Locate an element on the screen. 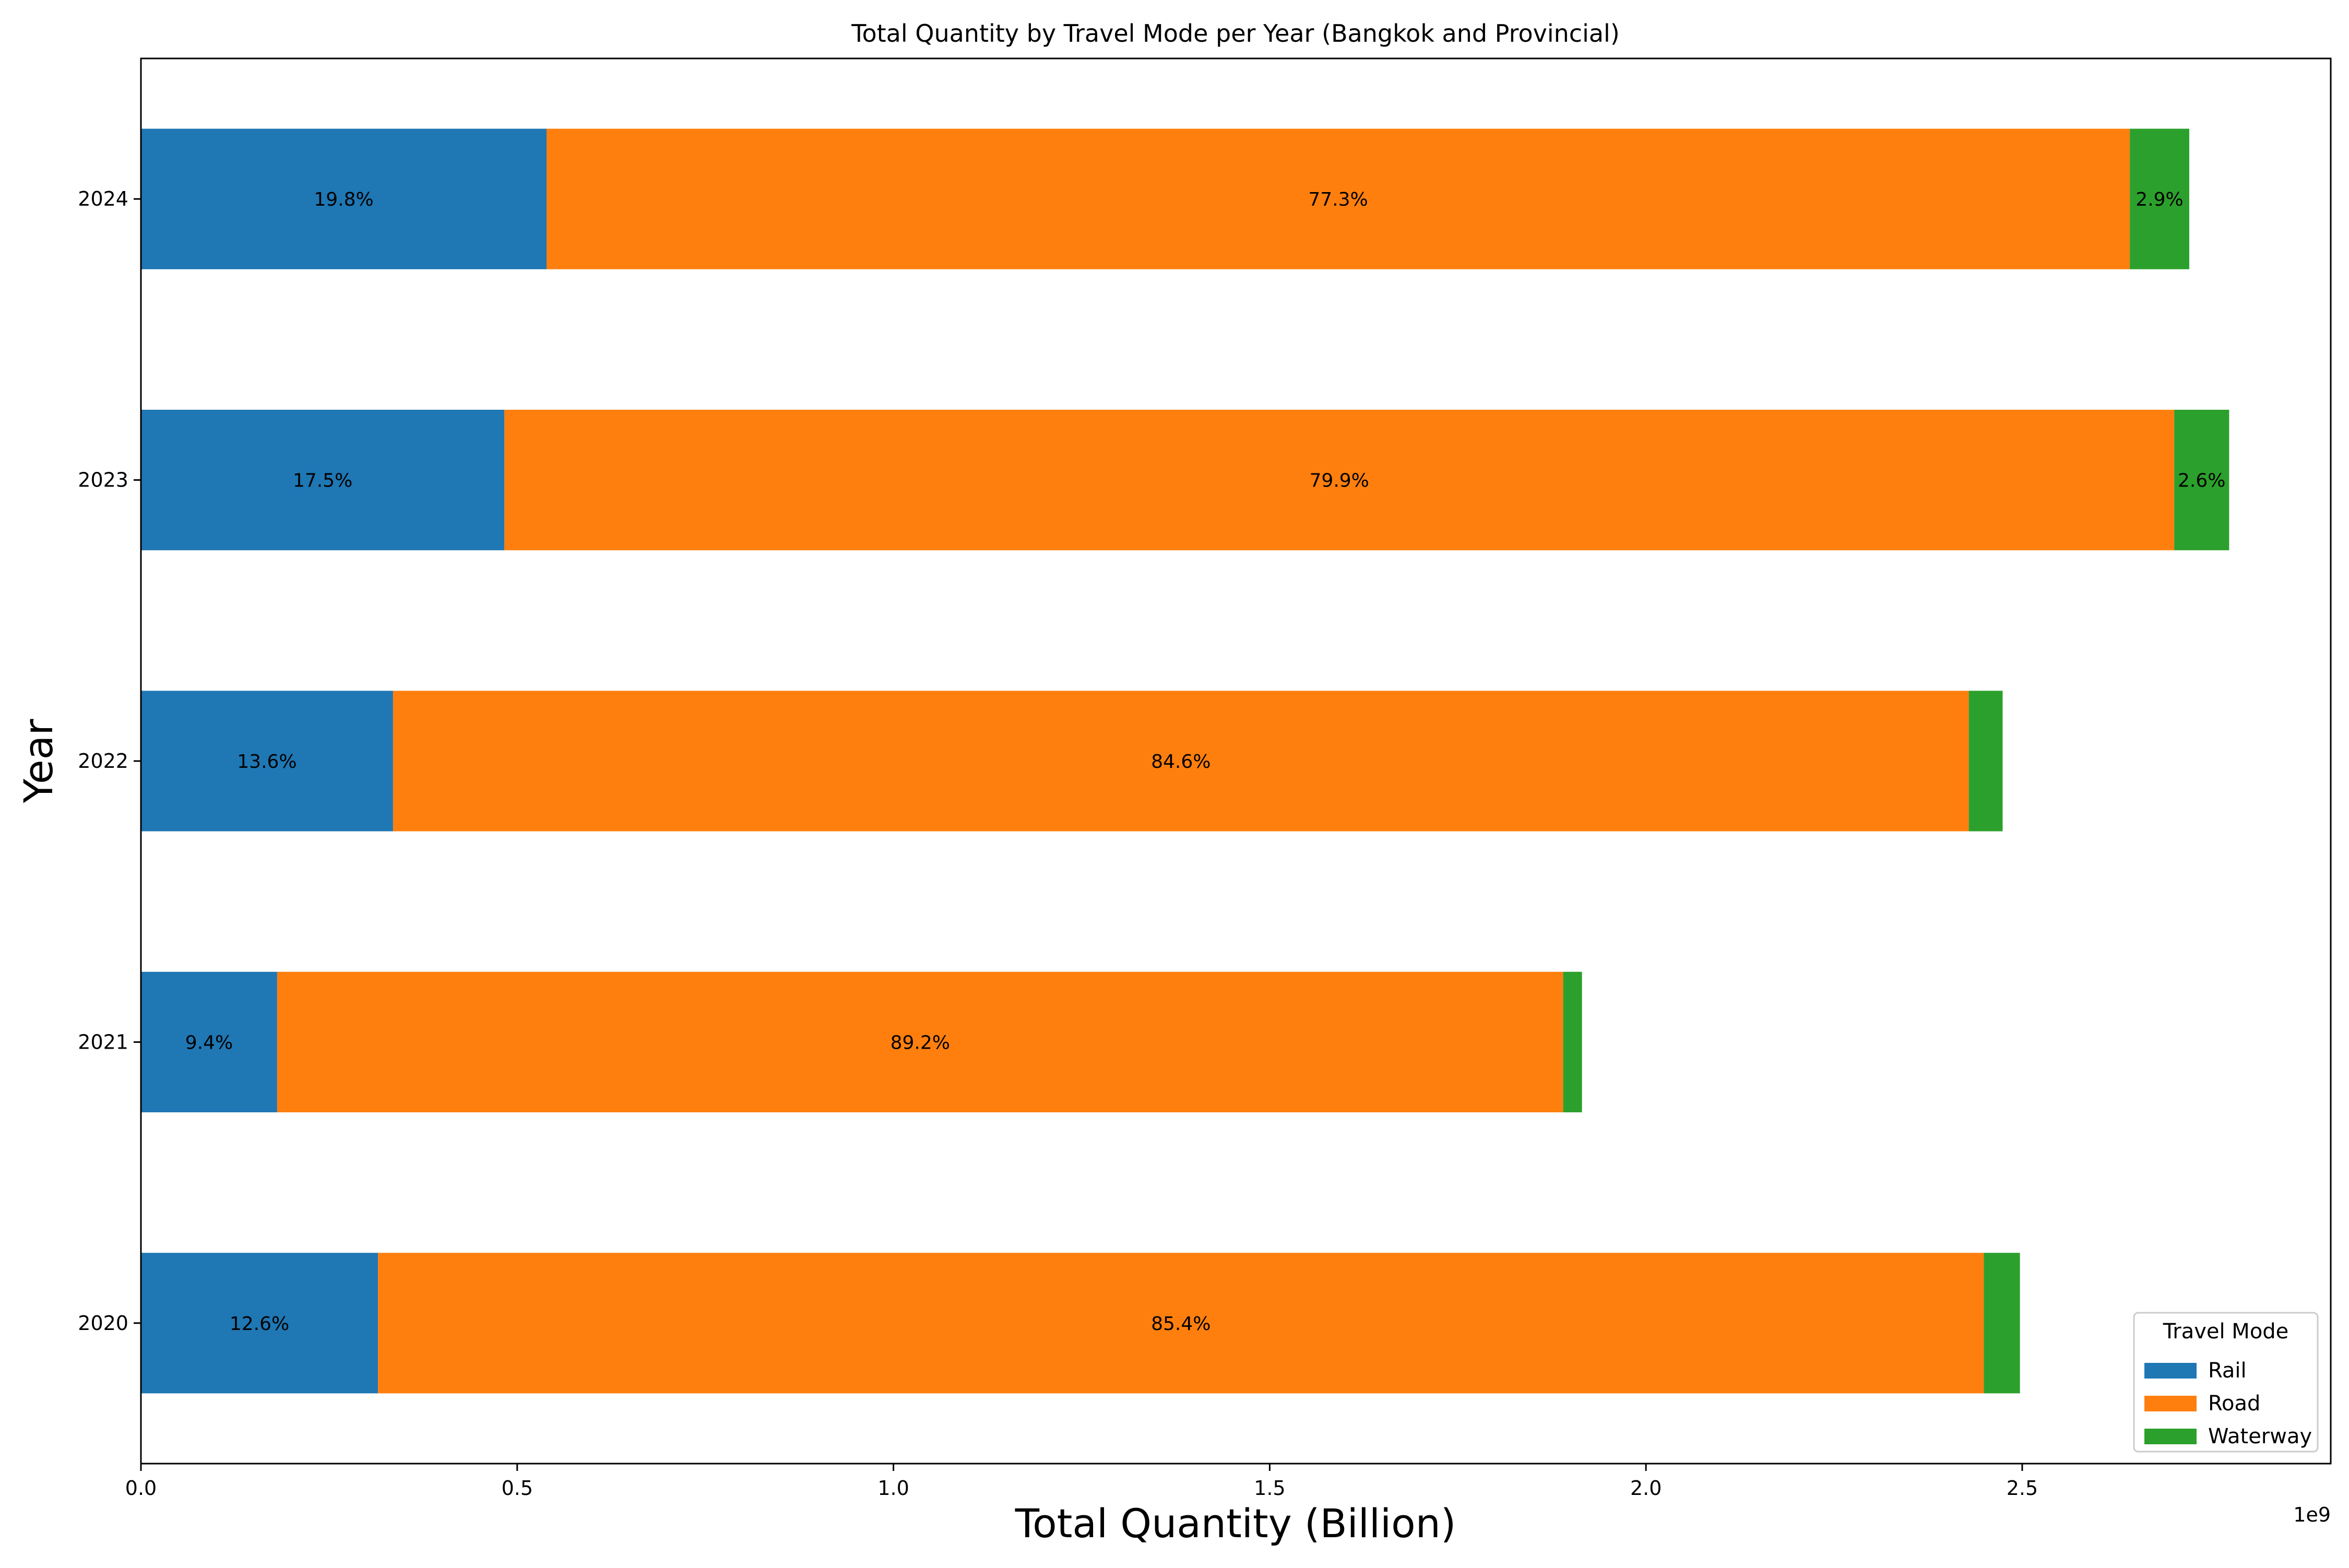 This screenshot has width=2349, height=1568. bar-road-2020 is located at coordinates (1181, 1323).